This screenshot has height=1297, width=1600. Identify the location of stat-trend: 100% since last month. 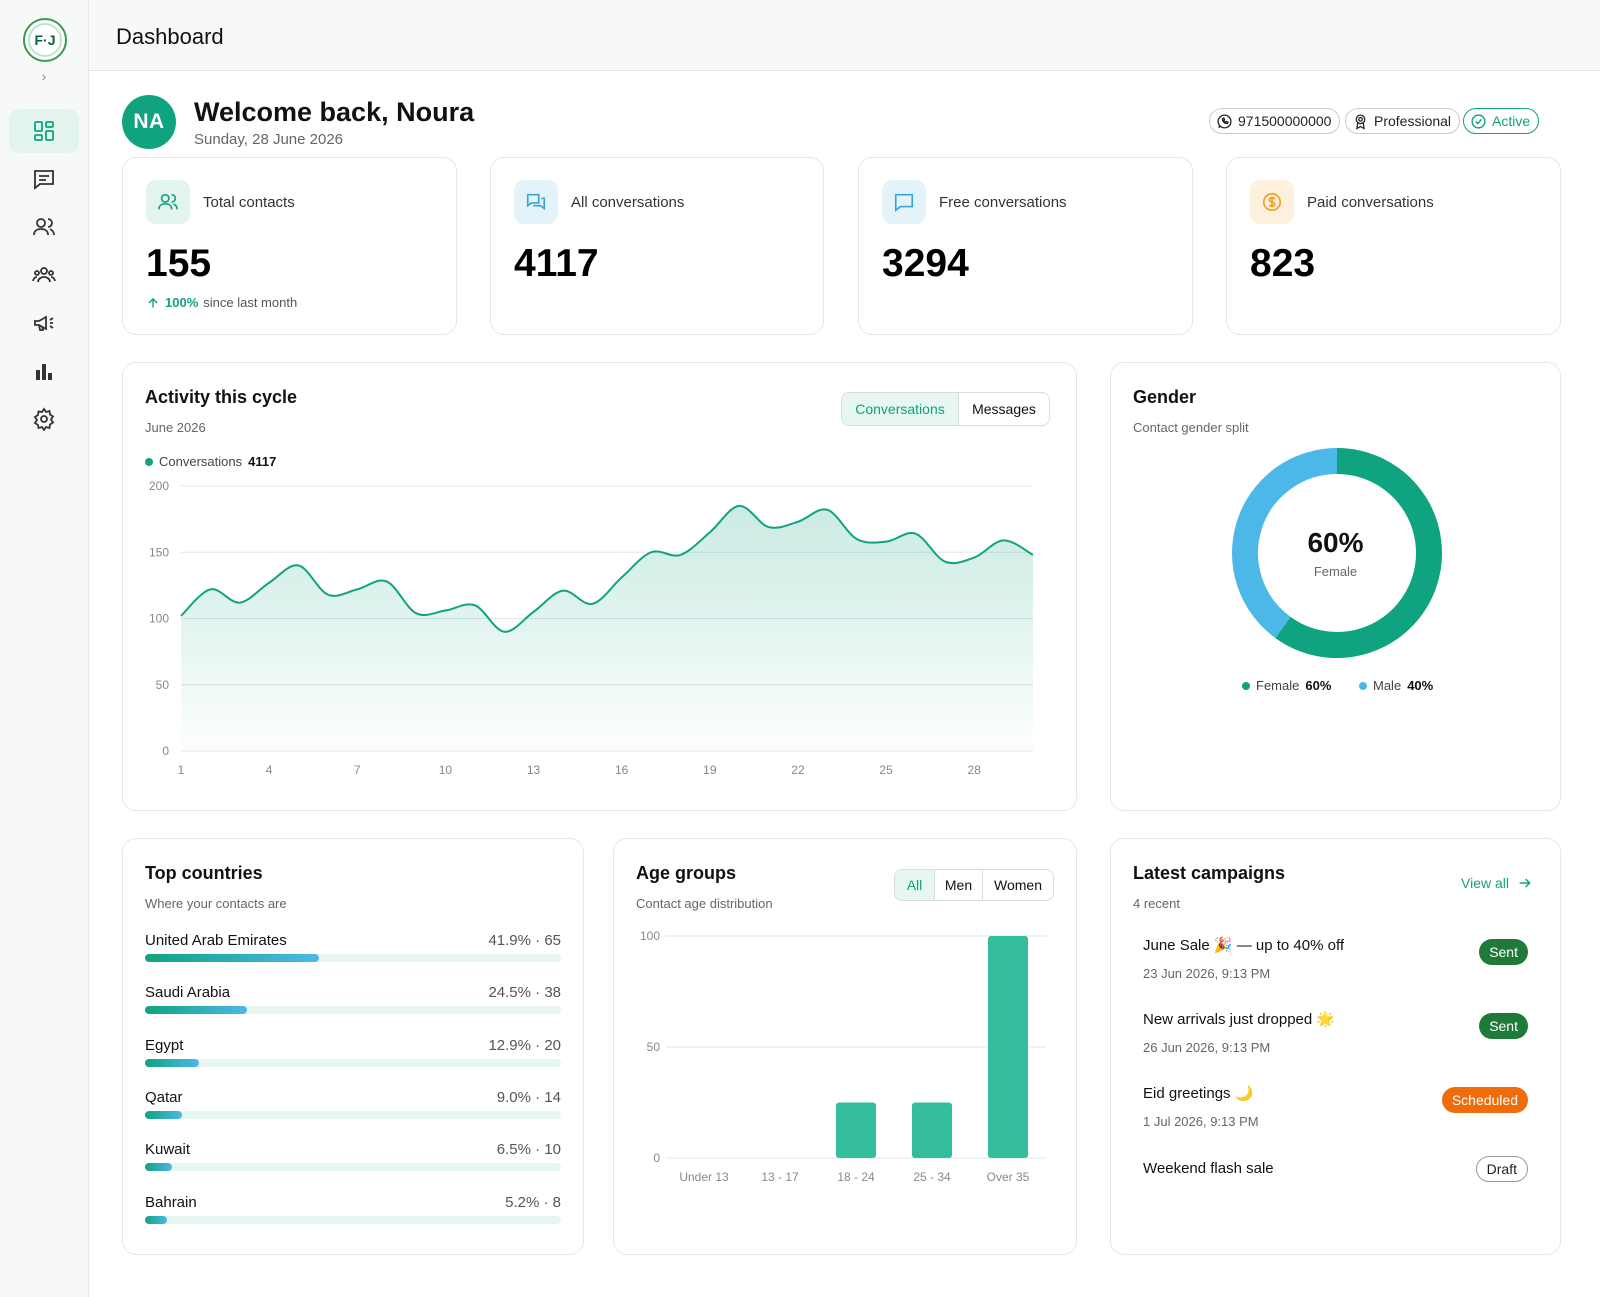
(221, 302).